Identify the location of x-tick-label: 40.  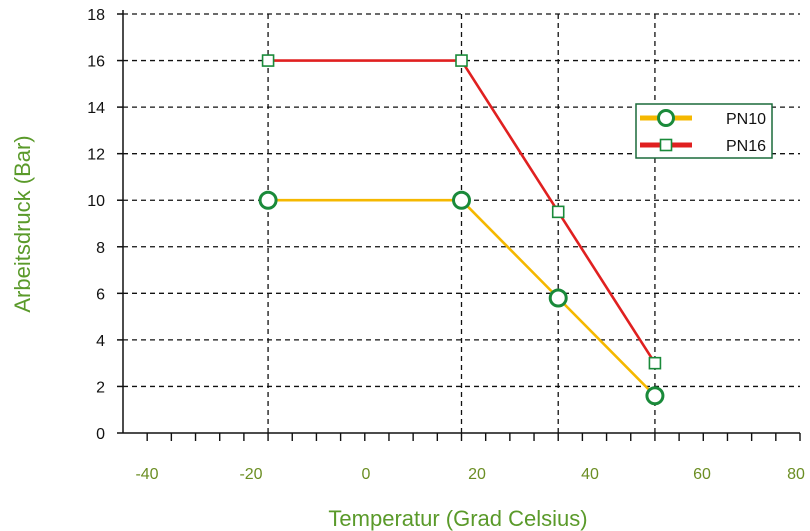
(590, 474).